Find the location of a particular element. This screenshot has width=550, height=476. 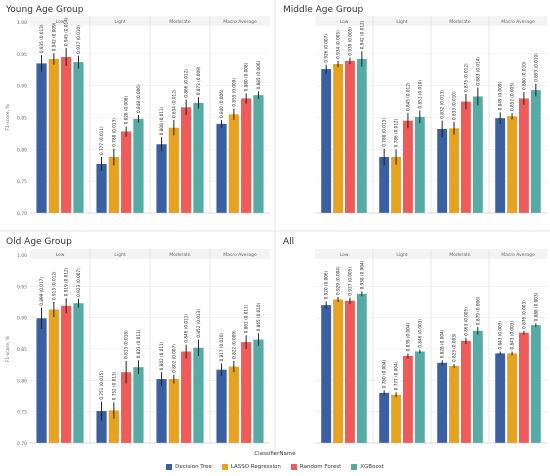

data-label: 0.828 (0.004) is located at coordinates (442, 343).